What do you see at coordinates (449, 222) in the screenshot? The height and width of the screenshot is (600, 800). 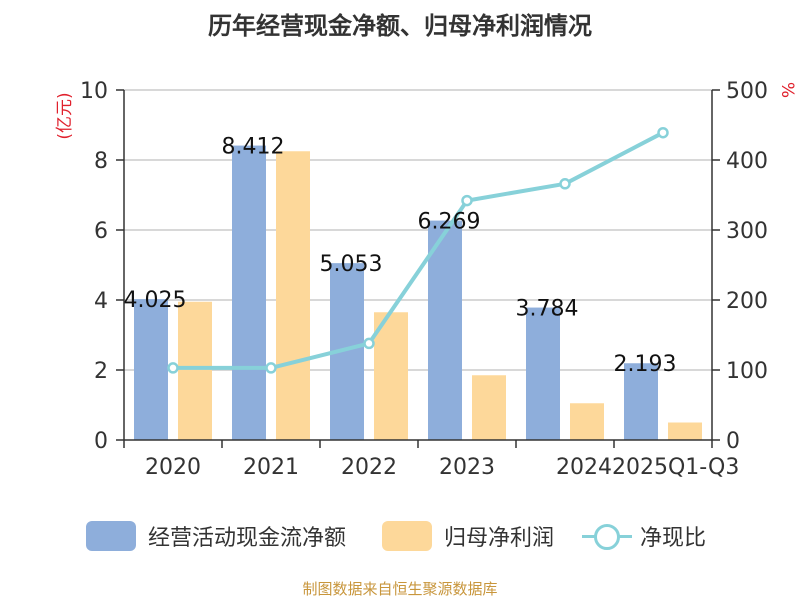 I see `data-label-cash-flow: 6.269` at bounding box center [449, 222].